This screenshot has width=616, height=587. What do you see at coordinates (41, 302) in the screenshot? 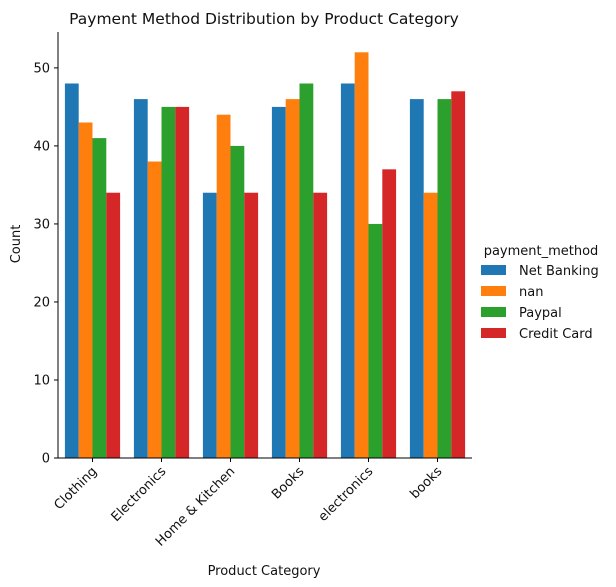
I see `y-tick-label: 20` at bounding box center [41, 302].